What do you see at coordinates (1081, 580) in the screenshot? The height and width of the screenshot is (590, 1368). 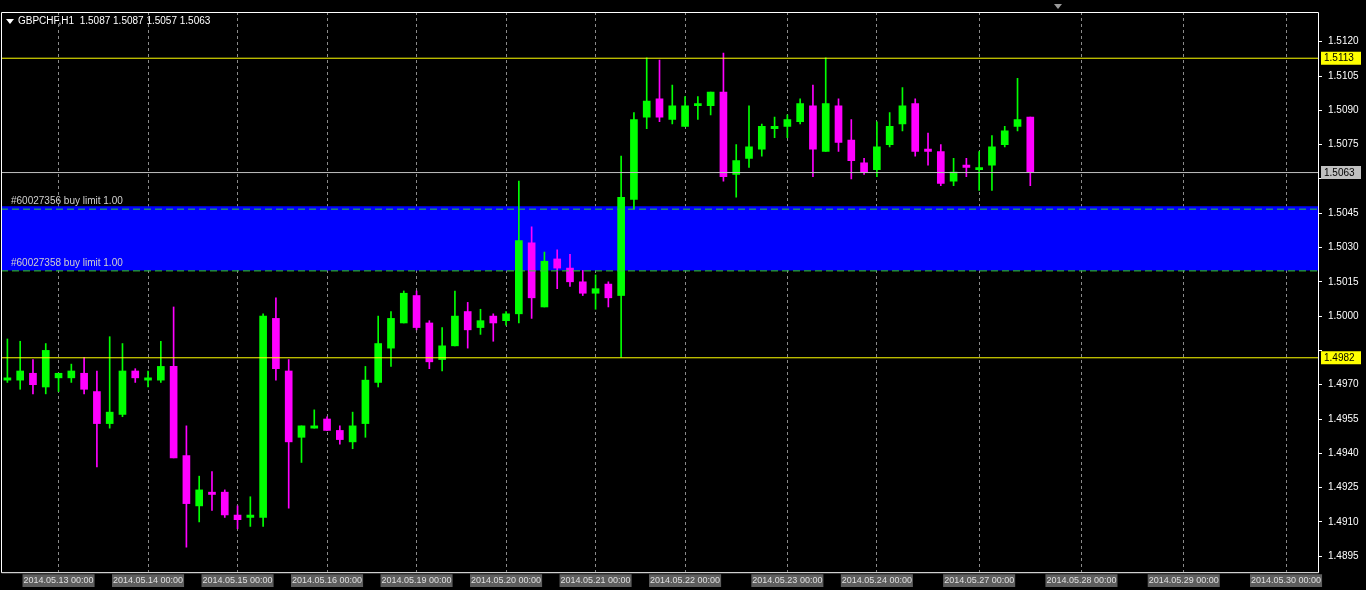 I see `x-tick-label: 2014.05.28 00:00` at bounding box center [1081, 580].